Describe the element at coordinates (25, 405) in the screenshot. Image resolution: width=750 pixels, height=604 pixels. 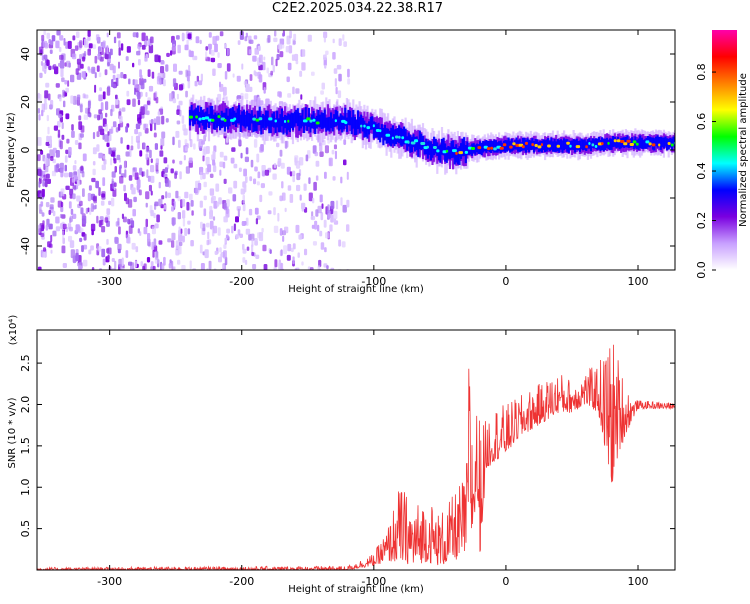
I see `snr-y-tick-label: 2.0` at that location.